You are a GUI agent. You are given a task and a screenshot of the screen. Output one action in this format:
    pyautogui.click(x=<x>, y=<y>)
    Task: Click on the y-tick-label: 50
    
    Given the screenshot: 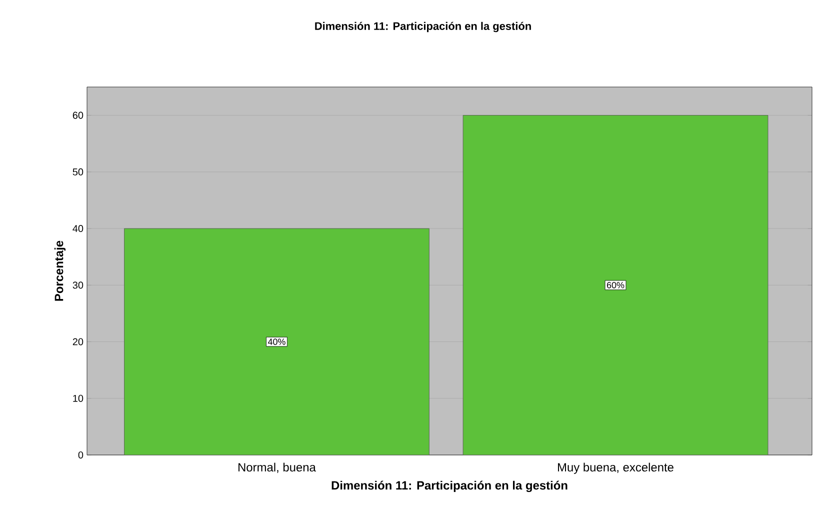 What is the action you would take?
    pyautogui.click(x=78, y=172)
    